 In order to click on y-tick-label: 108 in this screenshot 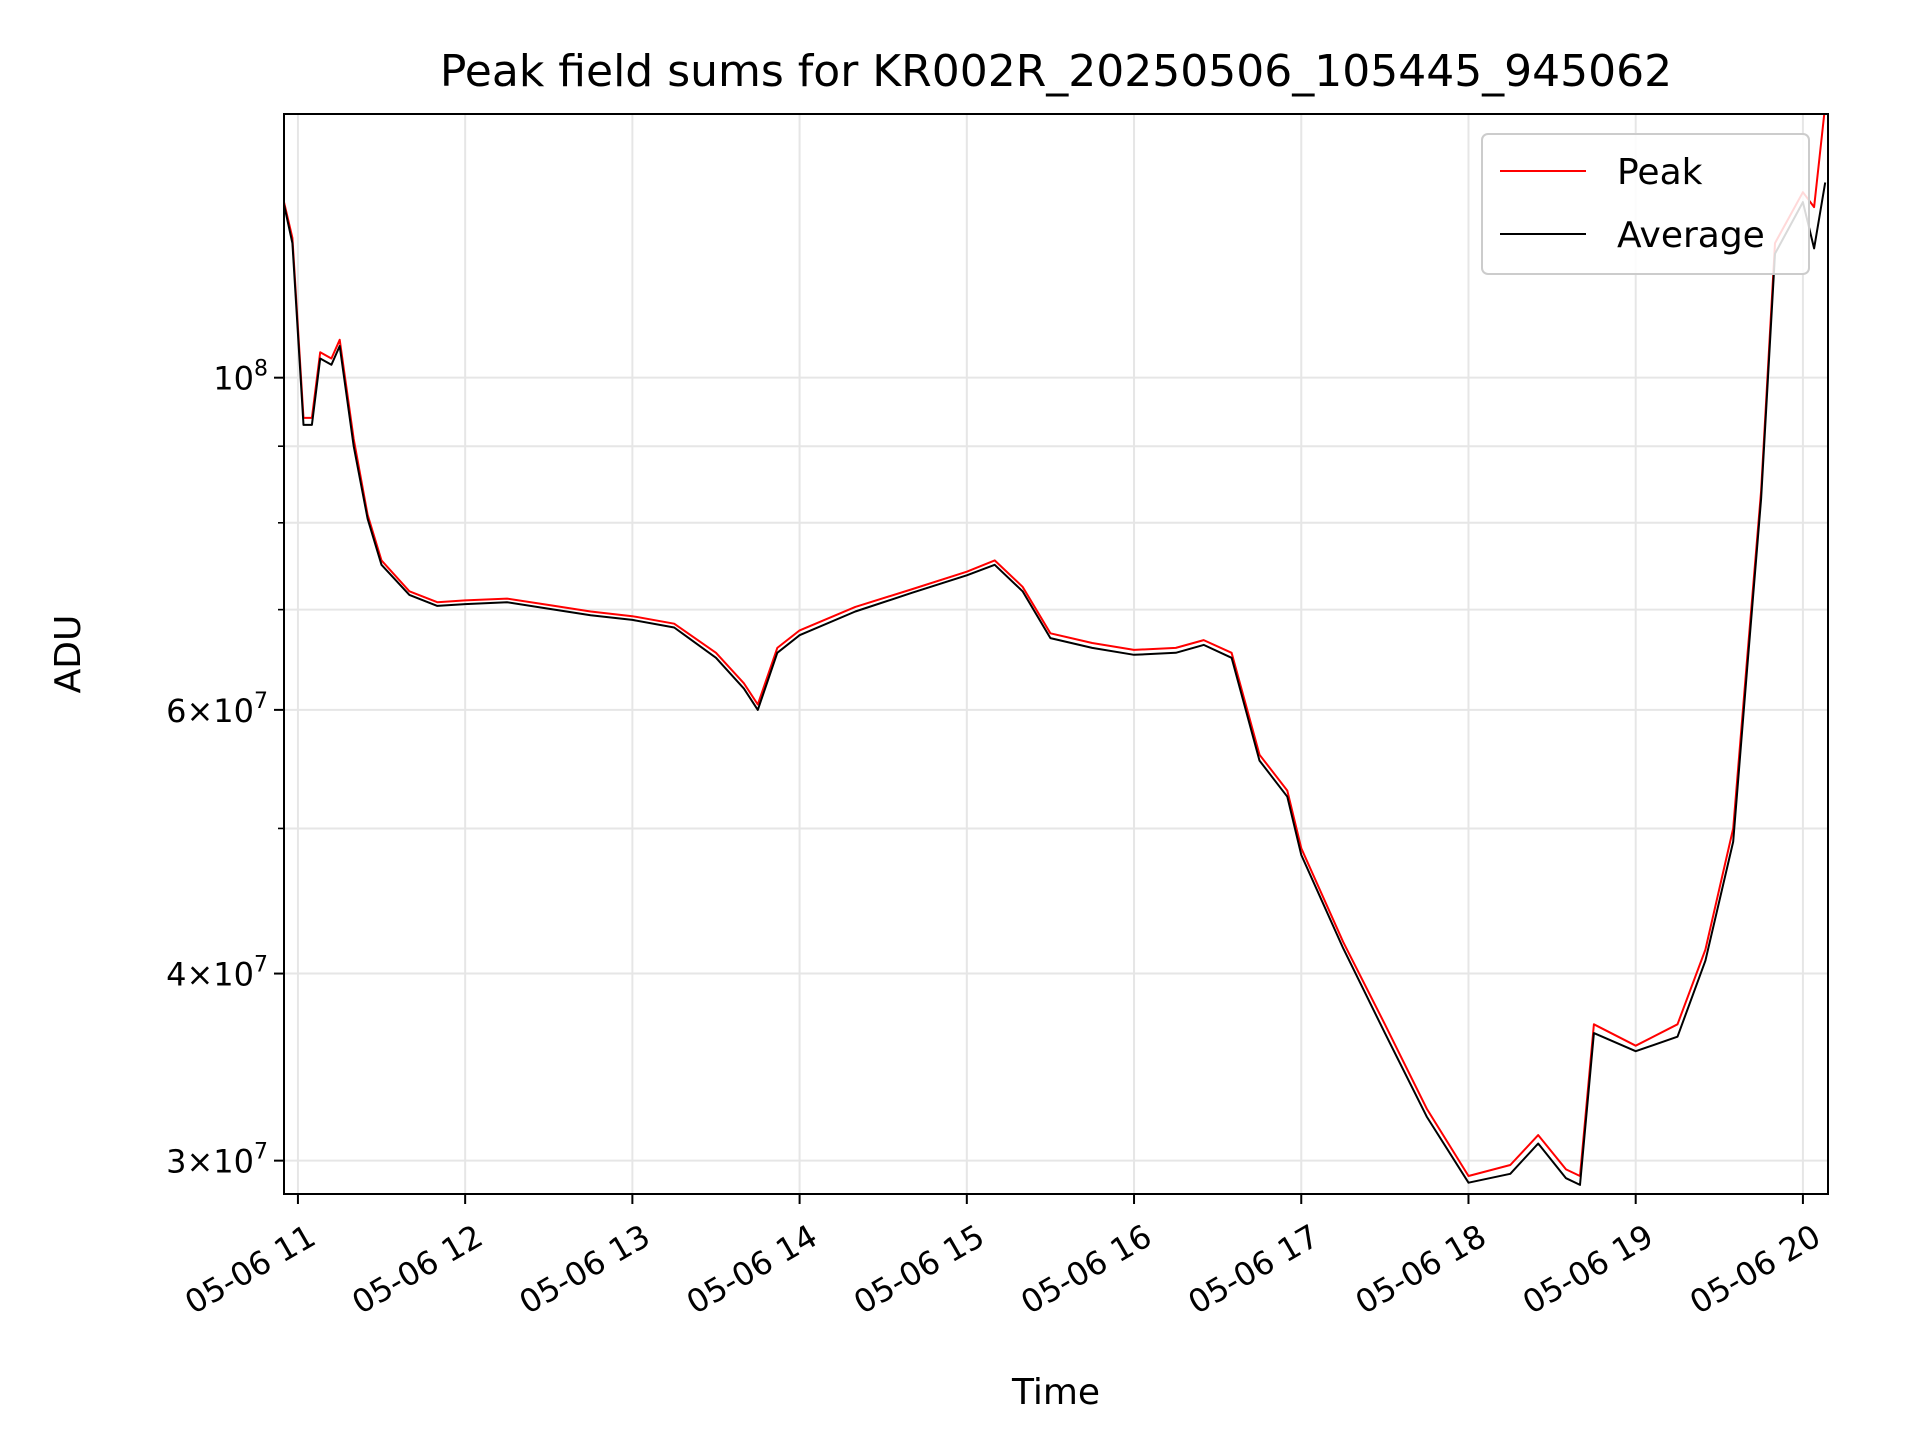, I will do `click(240, 377)`.